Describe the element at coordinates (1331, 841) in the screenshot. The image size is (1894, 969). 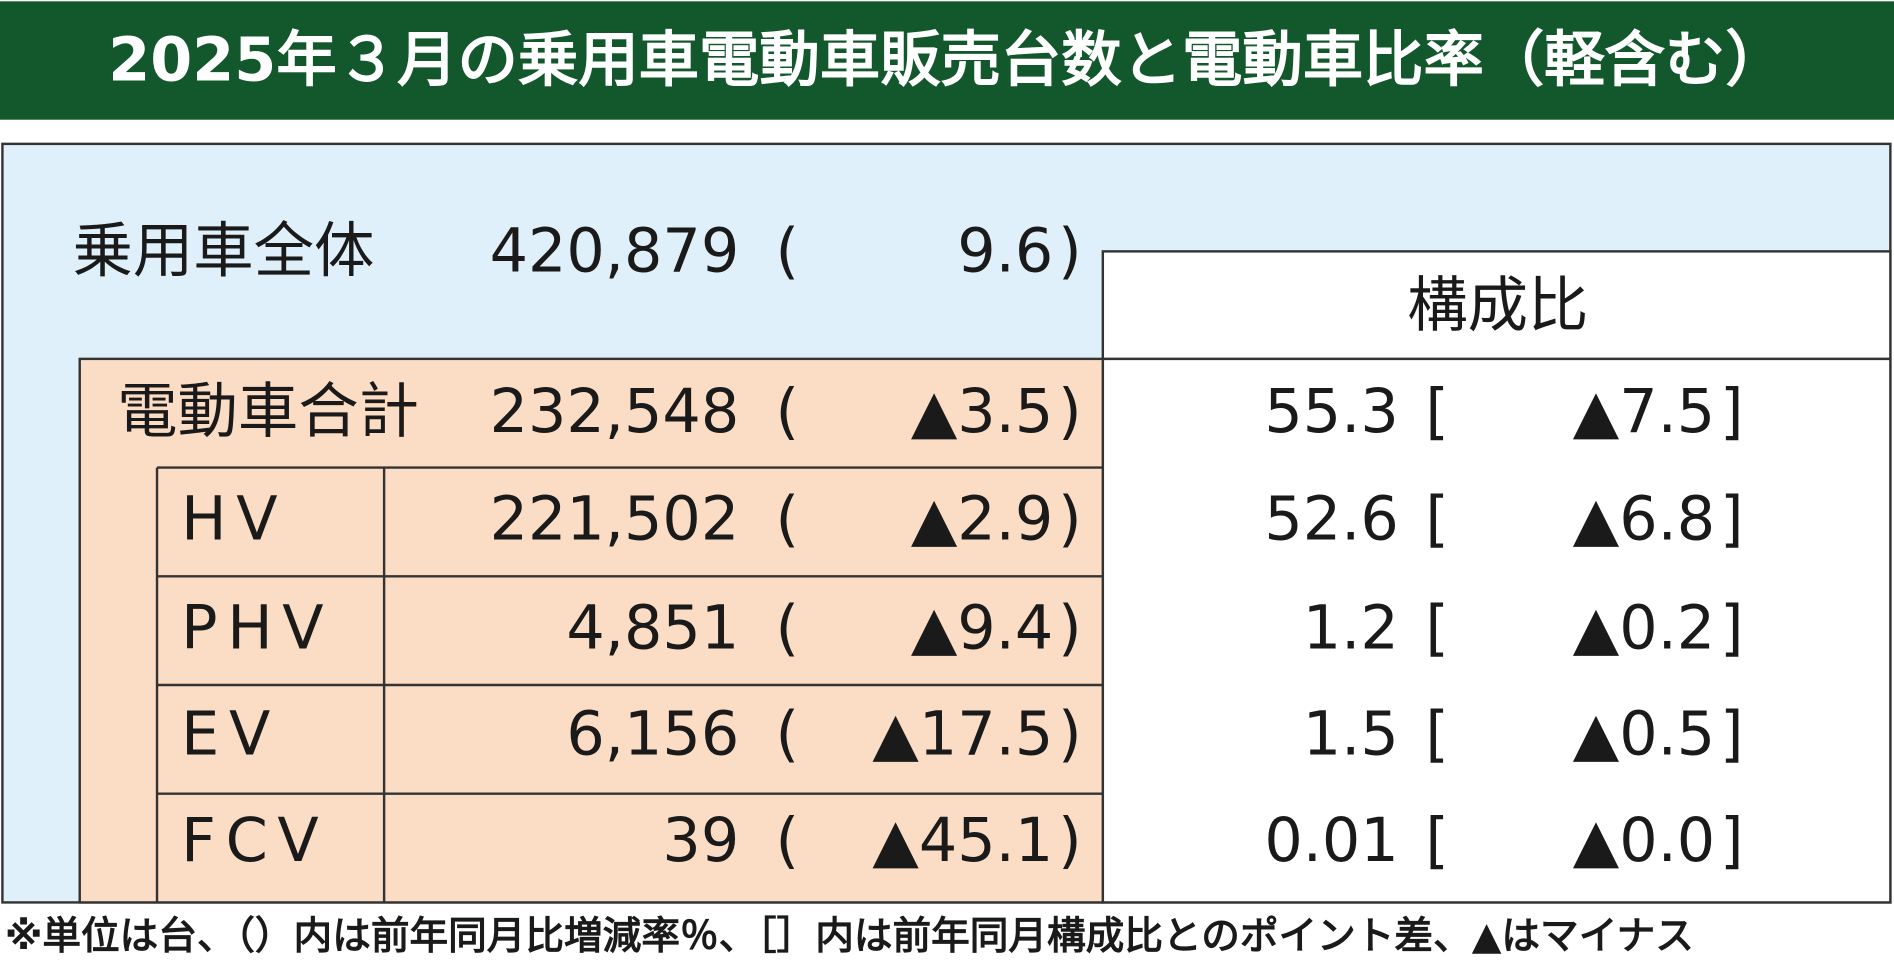
I see `share: 0.01` at that location.